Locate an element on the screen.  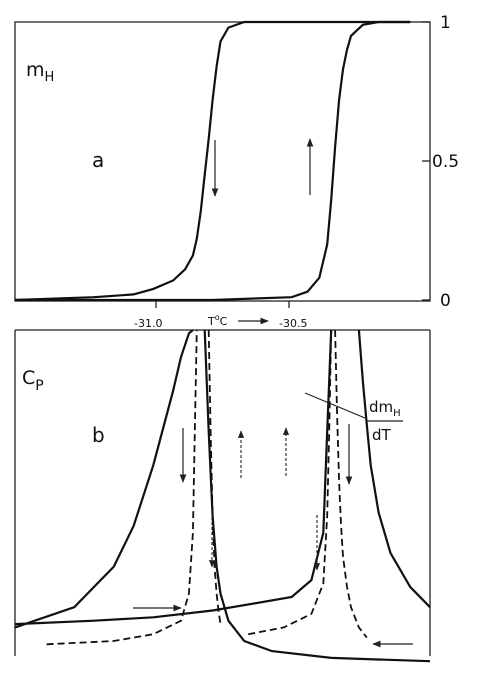
y-tick-label-0.5: 0.5 is located at coordinates (445, 162).